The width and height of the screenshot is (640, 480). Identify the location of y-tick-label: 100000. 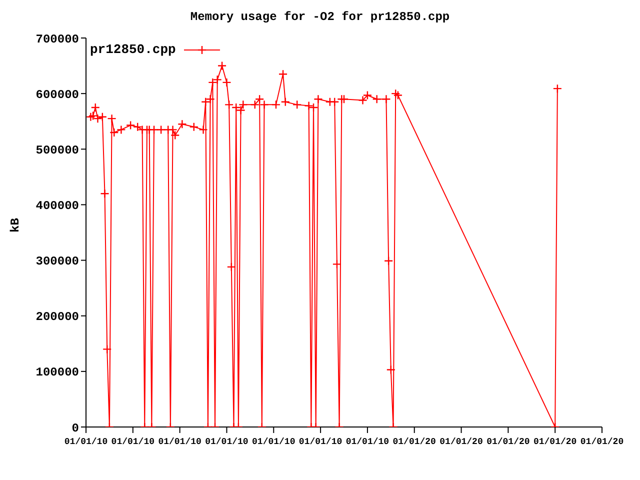
(57, 373).